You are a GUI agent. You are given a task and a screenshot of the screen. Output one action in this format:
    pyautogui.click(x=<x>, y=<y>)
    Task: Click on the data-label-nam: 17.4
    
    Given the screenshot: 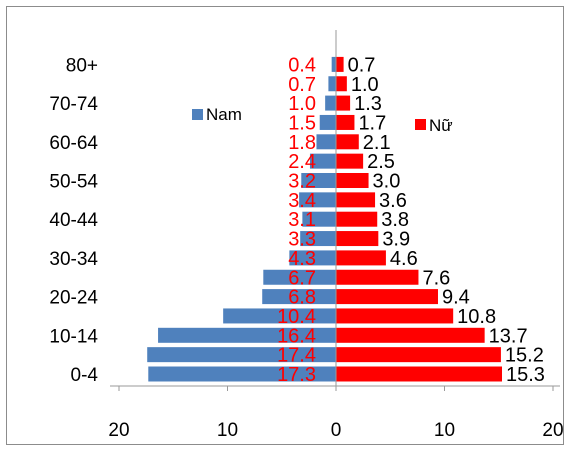 What is the action you would take?
    pyautogui.click(x=296, y=356)
    